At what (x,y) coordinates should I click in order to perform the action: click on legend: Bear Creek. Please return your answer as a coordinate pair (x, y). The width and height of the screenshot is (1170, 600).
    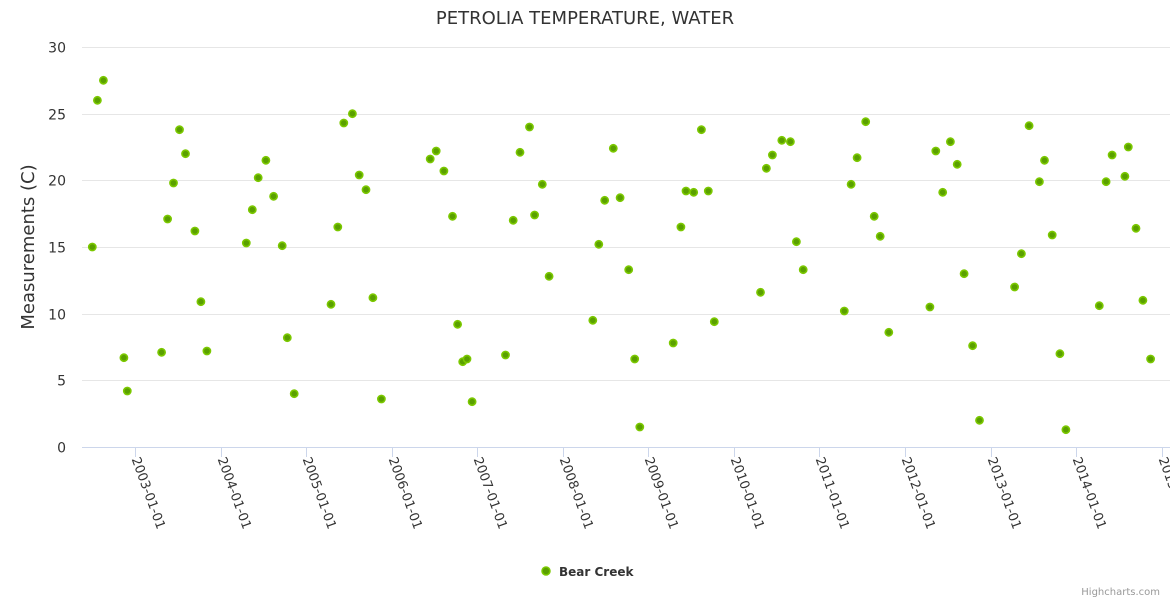
    Looking at the image, I should click on (587, 572).